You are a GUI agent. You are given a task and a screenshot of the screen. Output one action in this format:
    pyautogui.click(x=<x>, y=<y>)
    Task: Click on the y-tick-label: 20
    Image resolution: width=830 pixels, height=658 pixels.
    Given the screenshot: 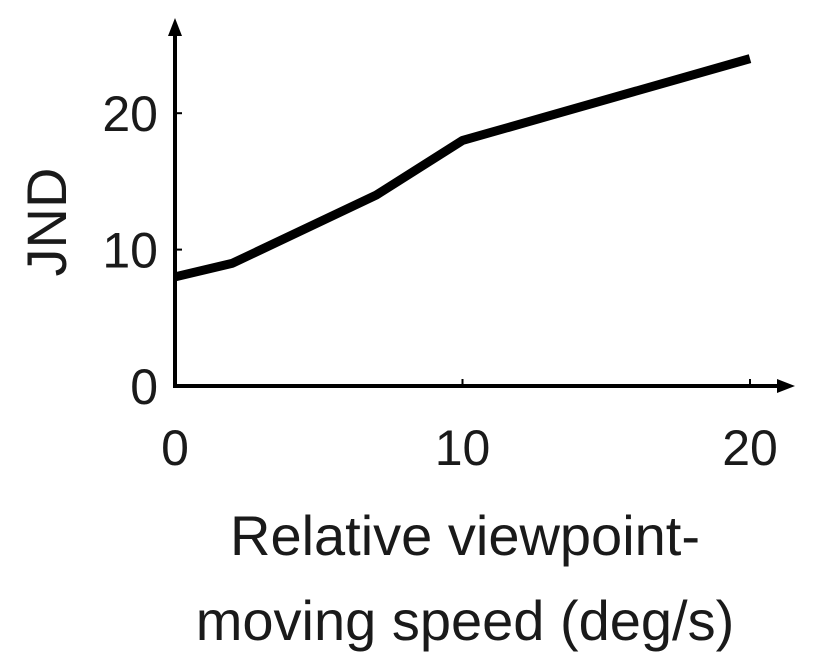 What is the action you would take?
    pyautogui.click(x=130, y=114)
    